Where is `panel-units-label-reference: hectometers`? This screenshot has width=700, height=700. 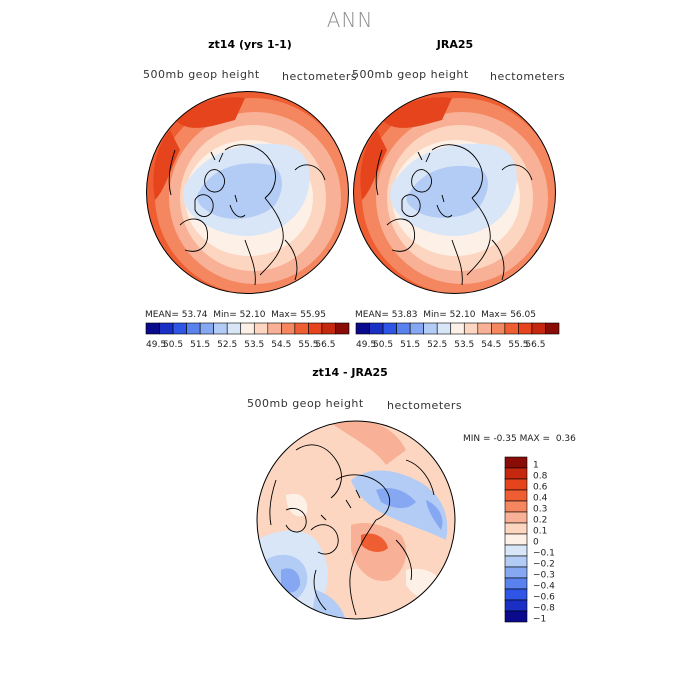 panel-units-label-reference: hectometers is located at coordinates (528, 76).